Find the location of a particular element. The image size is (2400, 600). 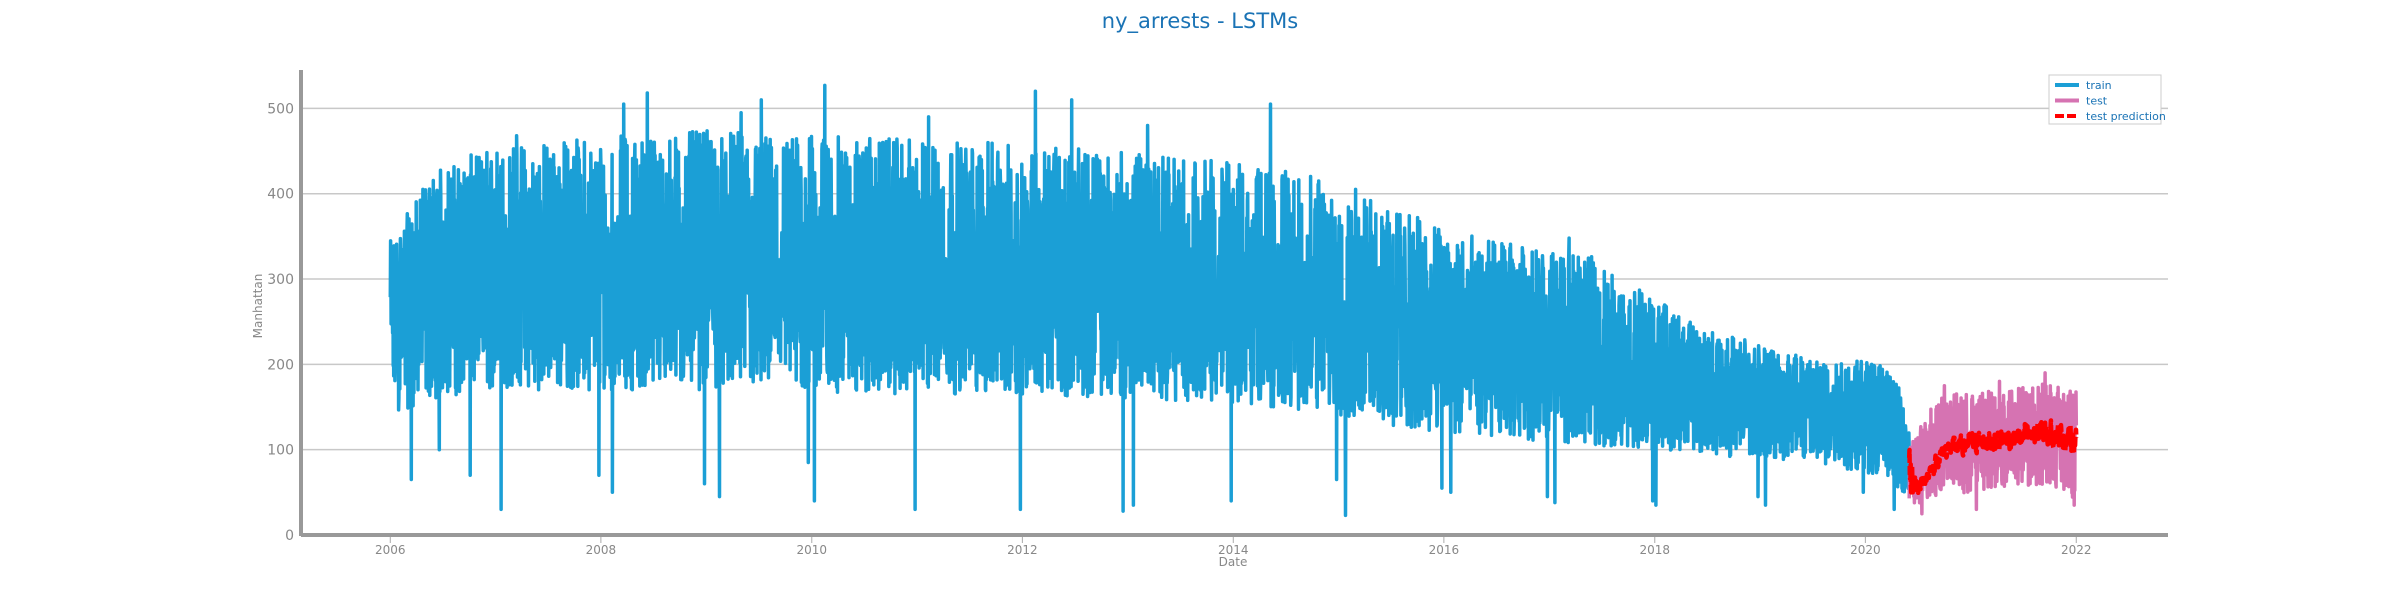

legend-label: test prediction is located at coordinates (2126, 116).